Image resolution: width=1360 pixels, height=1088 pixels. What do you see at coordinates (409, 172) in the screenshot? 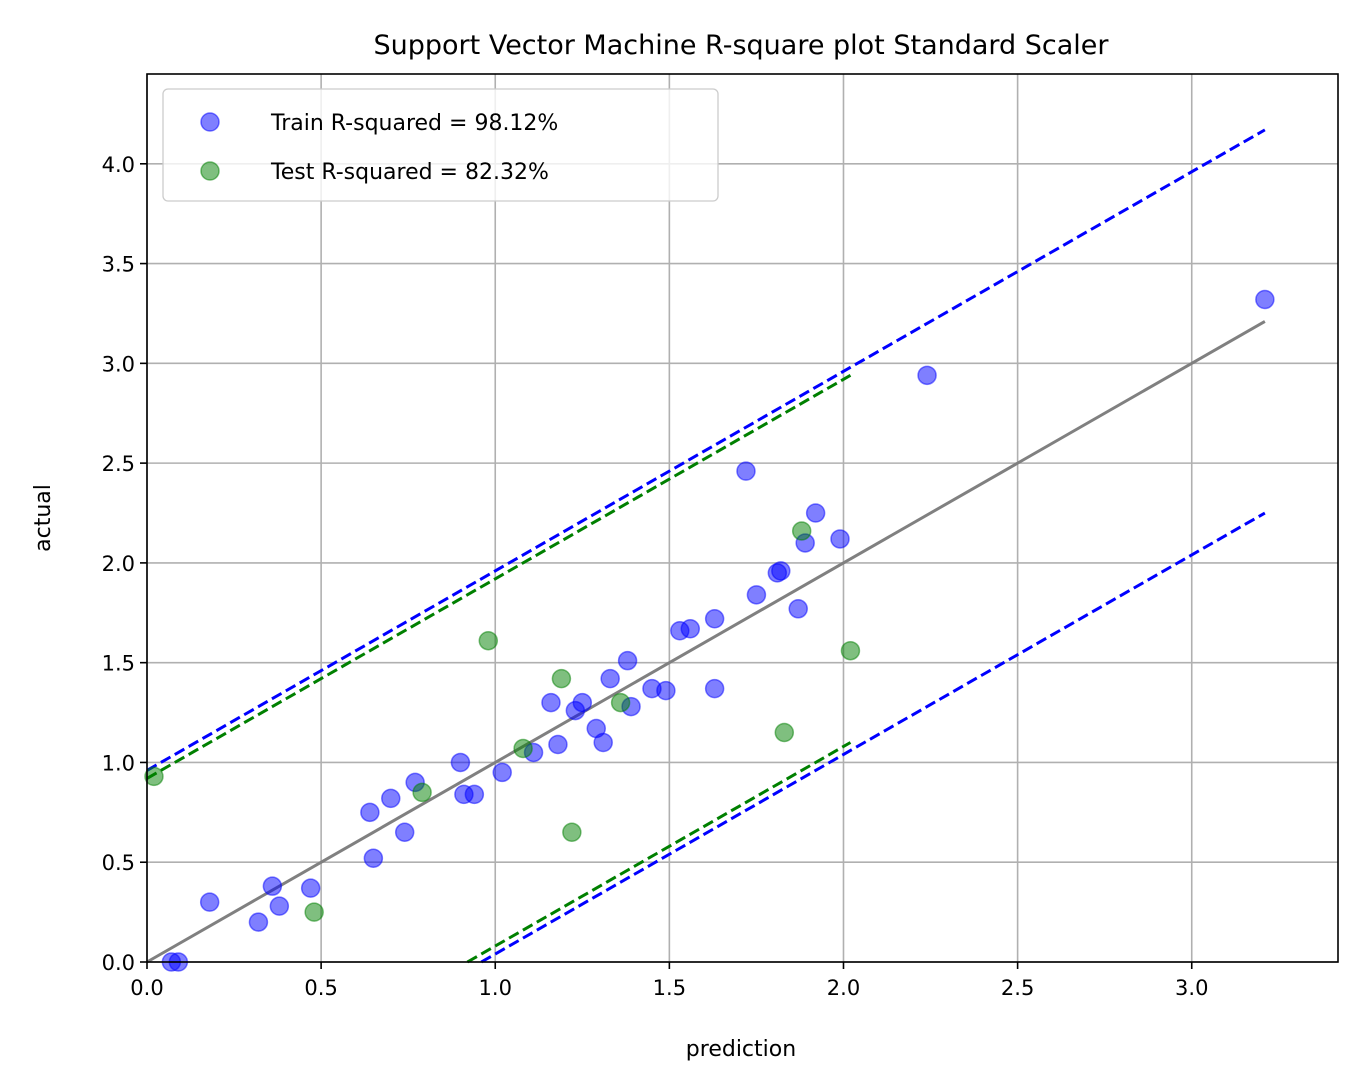
I see `legend-label-test: Test R-squared = 82.32%` at bounding box center [409, 172].